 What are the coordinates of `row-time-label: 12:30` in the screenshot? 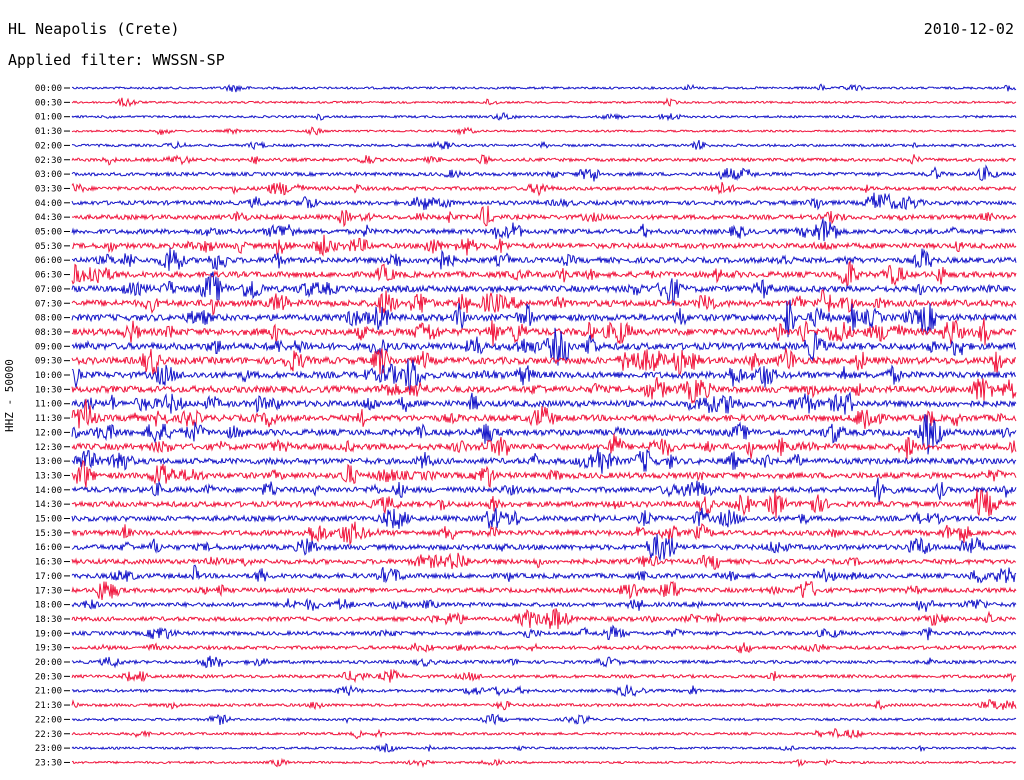 It's located at (48, 448).